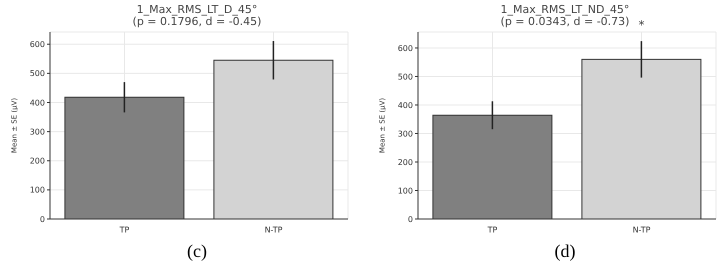 This screenshot has height=271, width=724. What do you see at coordinates (642, 25) in the screenshot?
I see `significance-mark: *` at bounding box center [642, 25].